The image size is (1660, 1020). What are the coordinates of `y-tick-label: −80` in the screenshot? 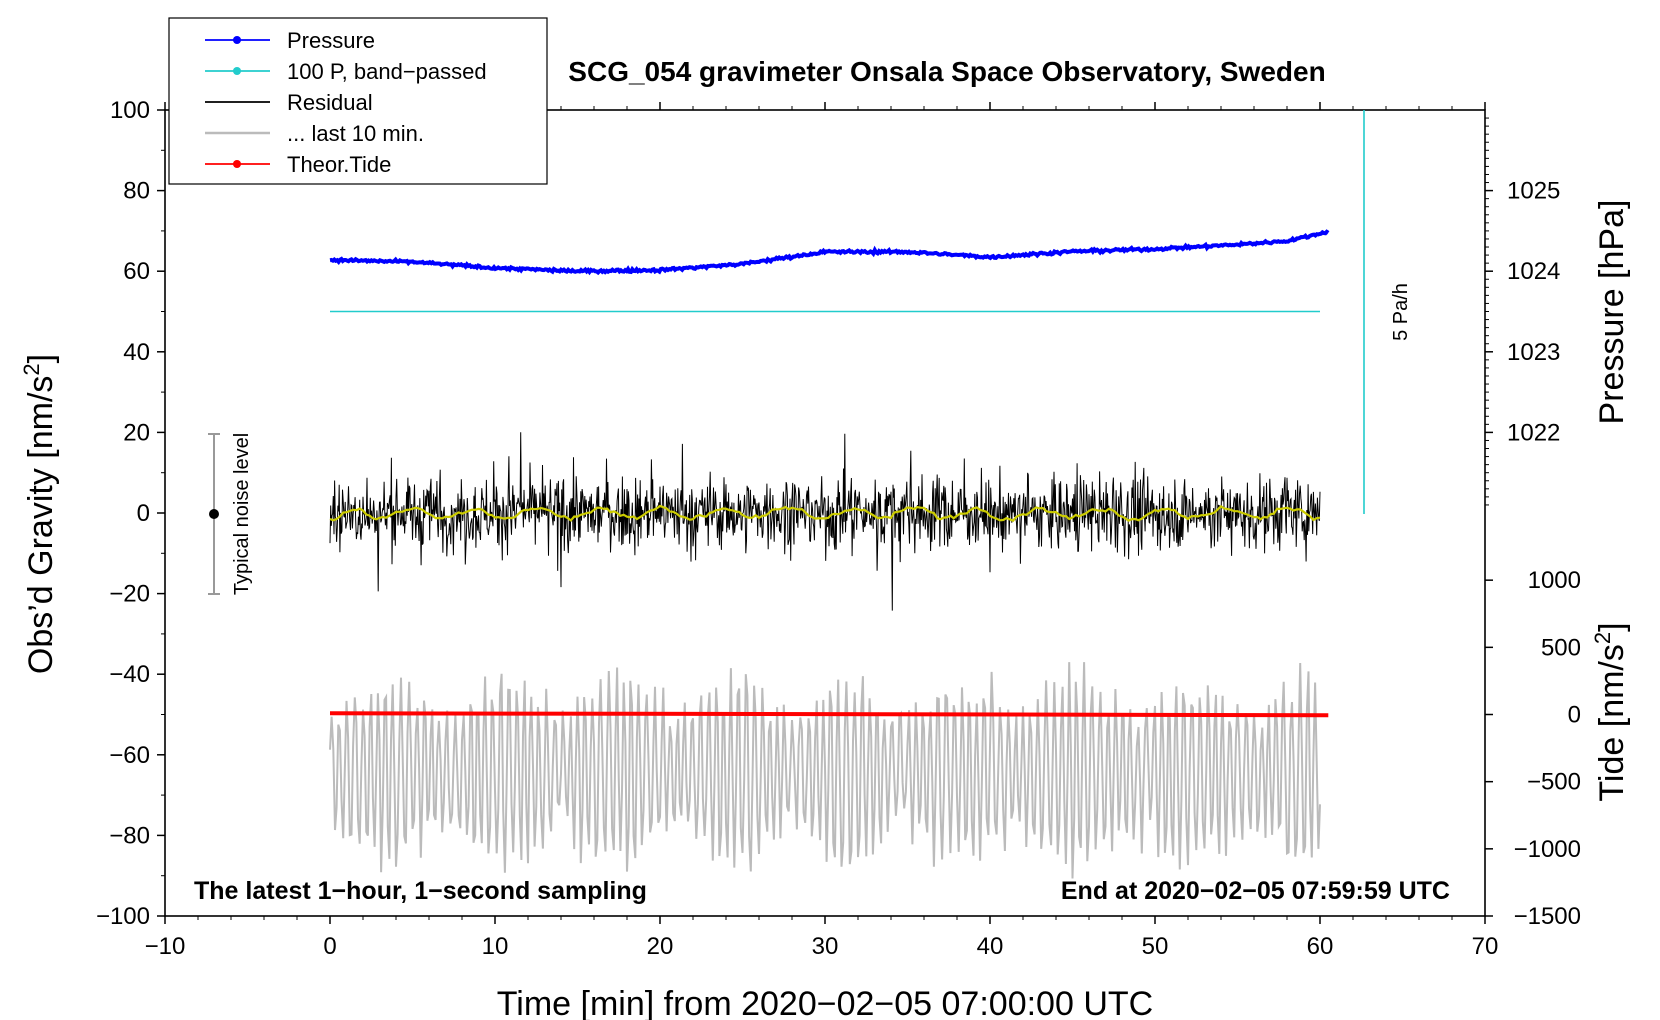 It's located at (129, 835).